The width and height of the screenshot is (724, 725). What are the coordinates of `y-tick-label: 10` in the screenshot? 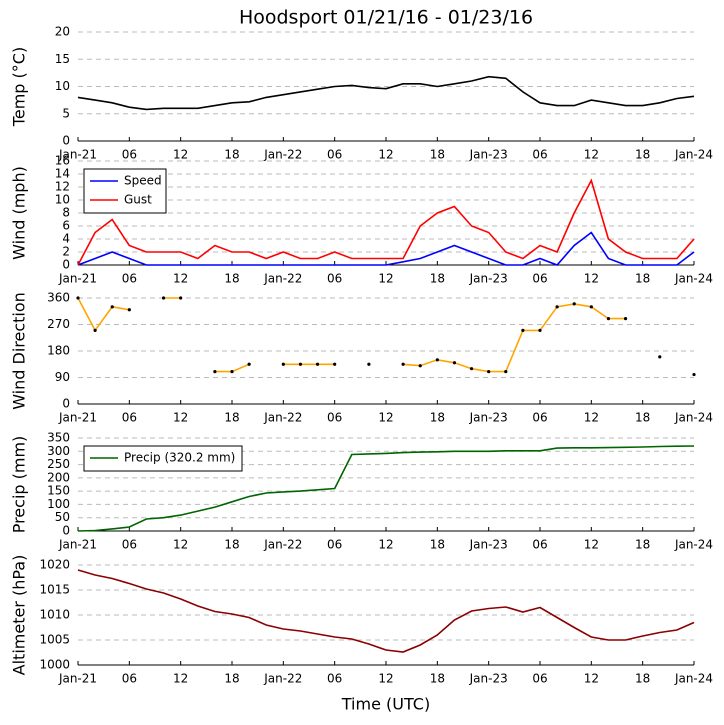 It's located at (62, 86).